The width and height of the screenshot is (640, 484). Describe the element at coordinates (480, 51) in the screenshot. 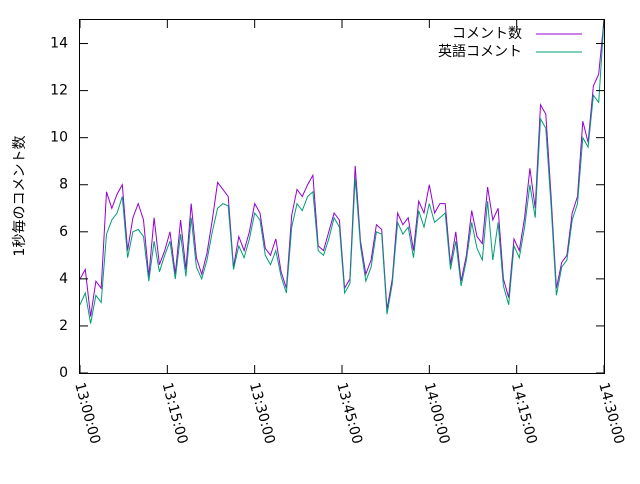

I see `legend-label-1: 英語コメント` at that location.